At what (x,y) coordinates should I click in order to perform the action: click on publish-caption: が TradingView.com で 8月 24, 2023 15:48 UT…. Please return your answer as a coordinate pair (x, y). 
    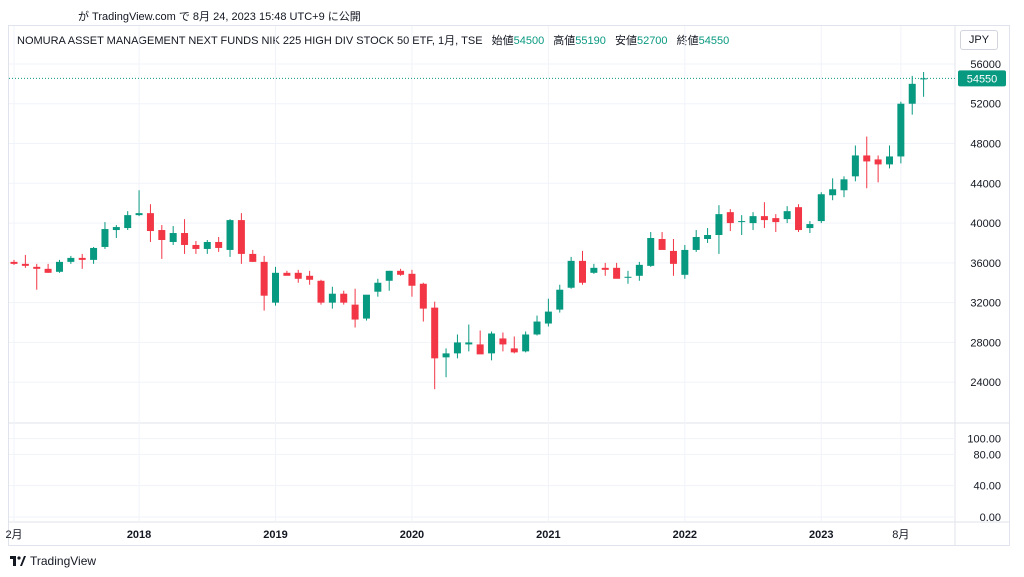
    Looking at the image, I should click on (219, 17).